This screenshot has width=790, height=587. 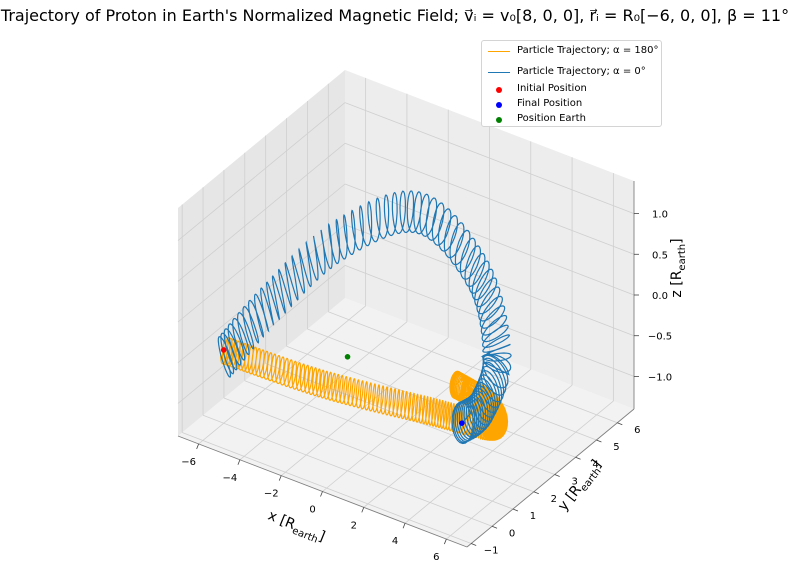 I want to click on y-tick-label: 6, so click(x=637, y=430).